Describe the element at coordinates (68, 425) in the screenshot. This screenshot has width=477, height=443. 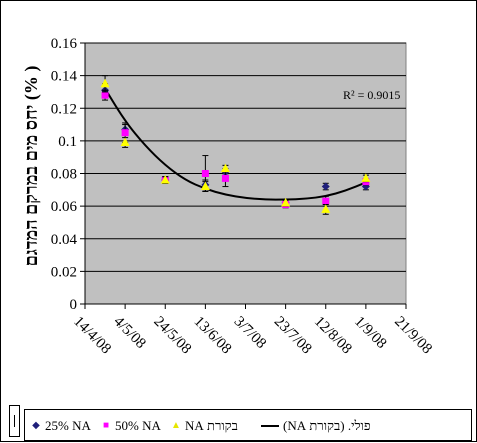
I see `legend-label: 25% NA` at that location.